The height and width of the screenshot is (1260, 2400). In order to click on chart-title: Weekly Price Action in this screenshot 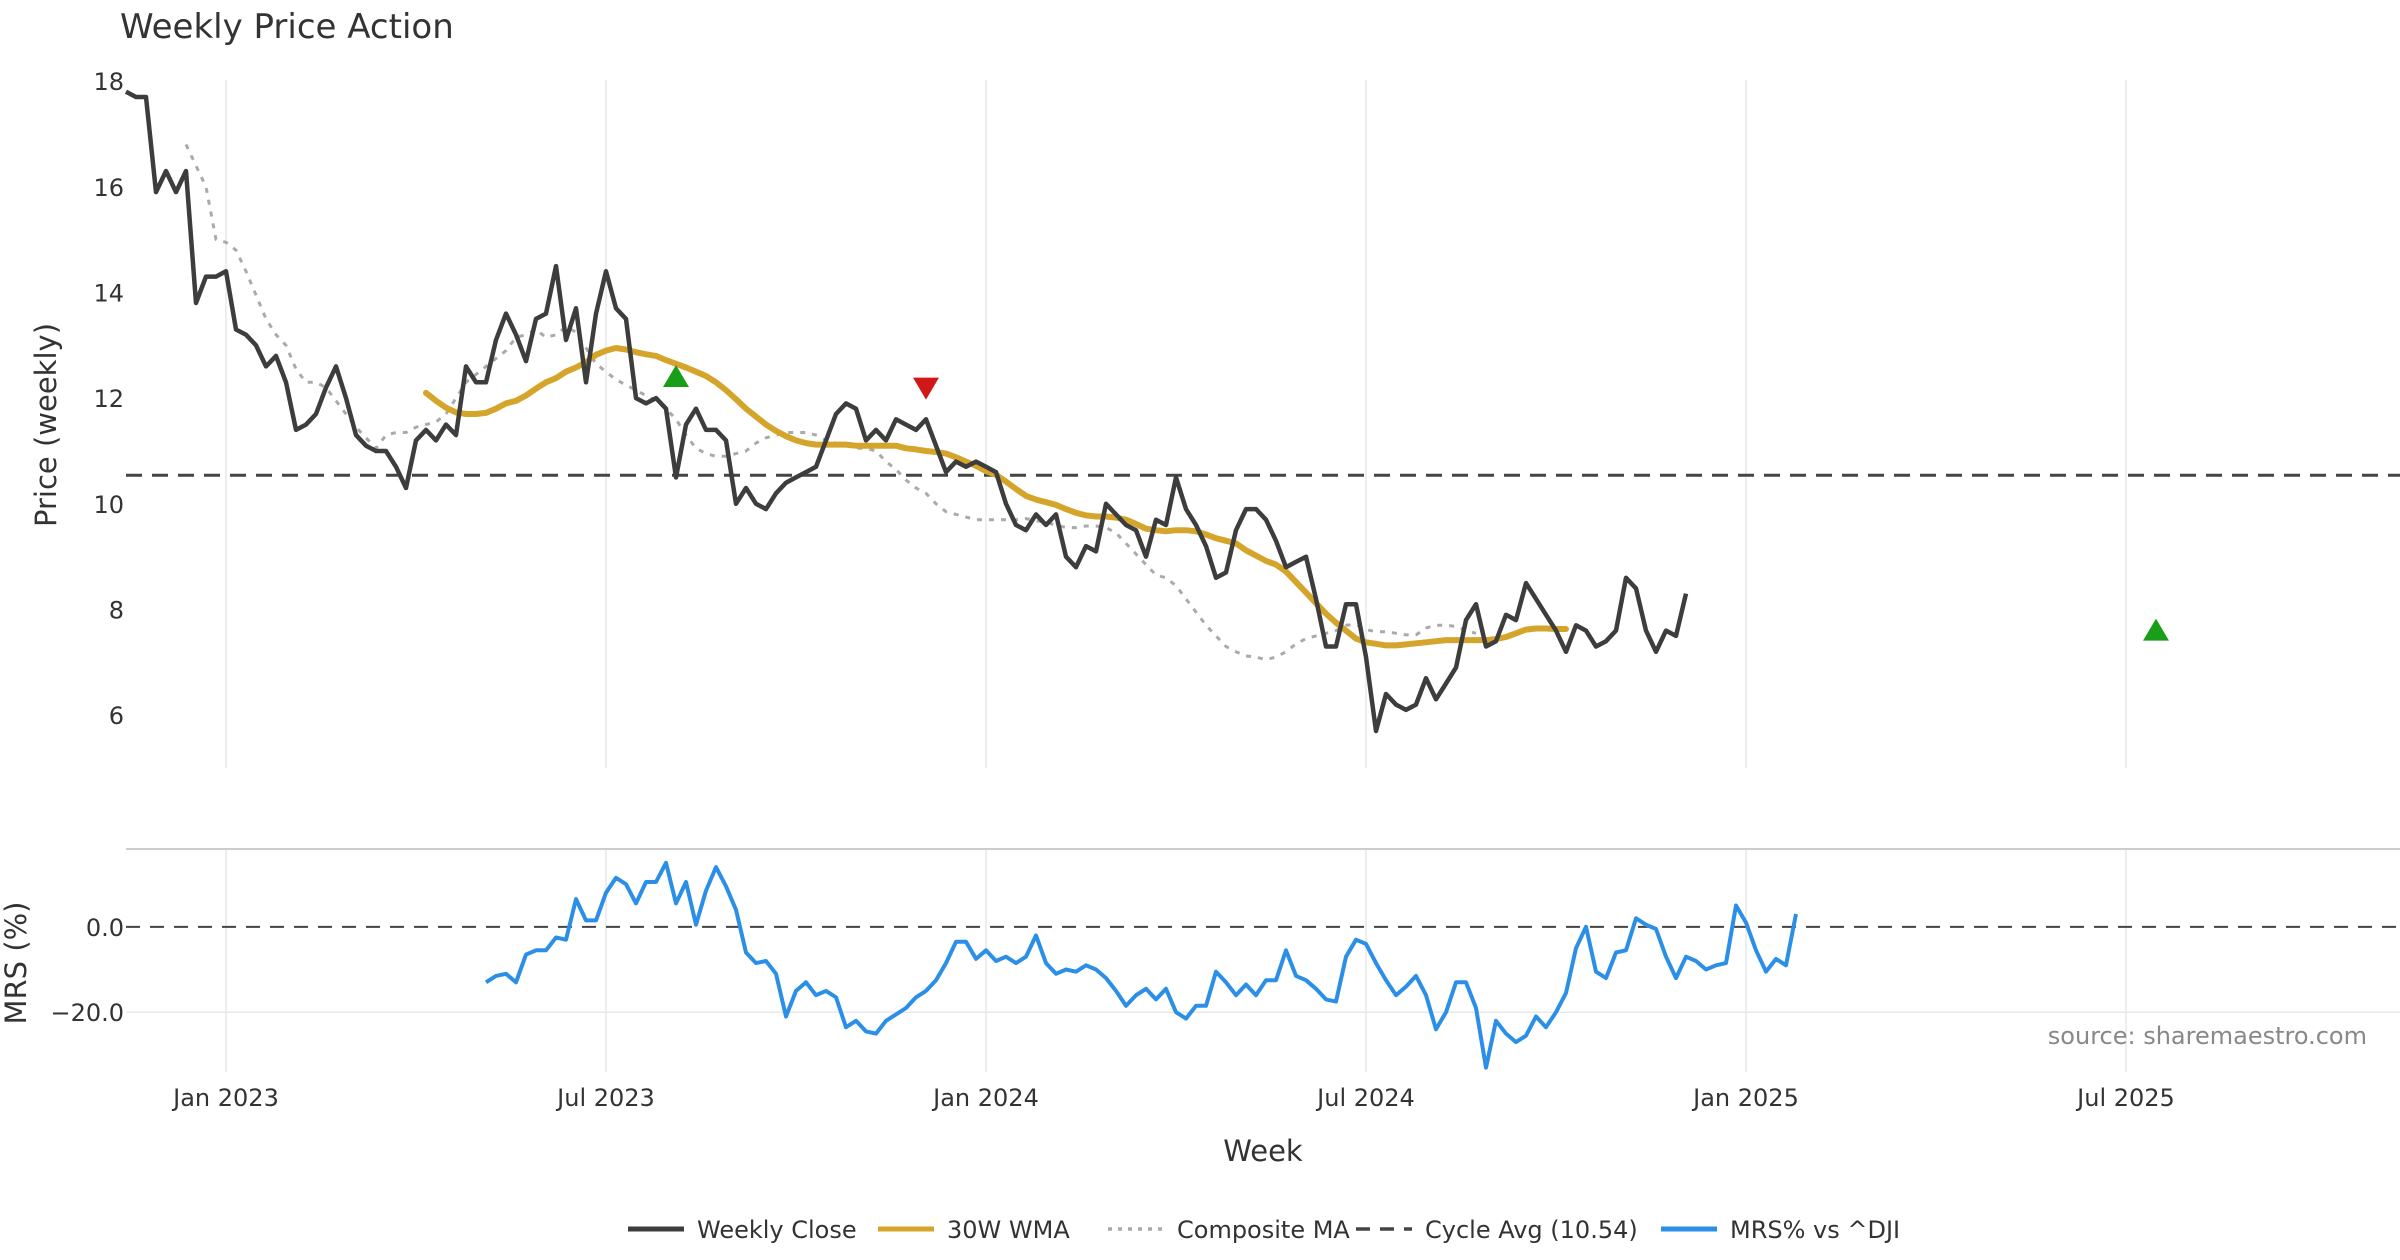, I will do `click(287, 27)`.